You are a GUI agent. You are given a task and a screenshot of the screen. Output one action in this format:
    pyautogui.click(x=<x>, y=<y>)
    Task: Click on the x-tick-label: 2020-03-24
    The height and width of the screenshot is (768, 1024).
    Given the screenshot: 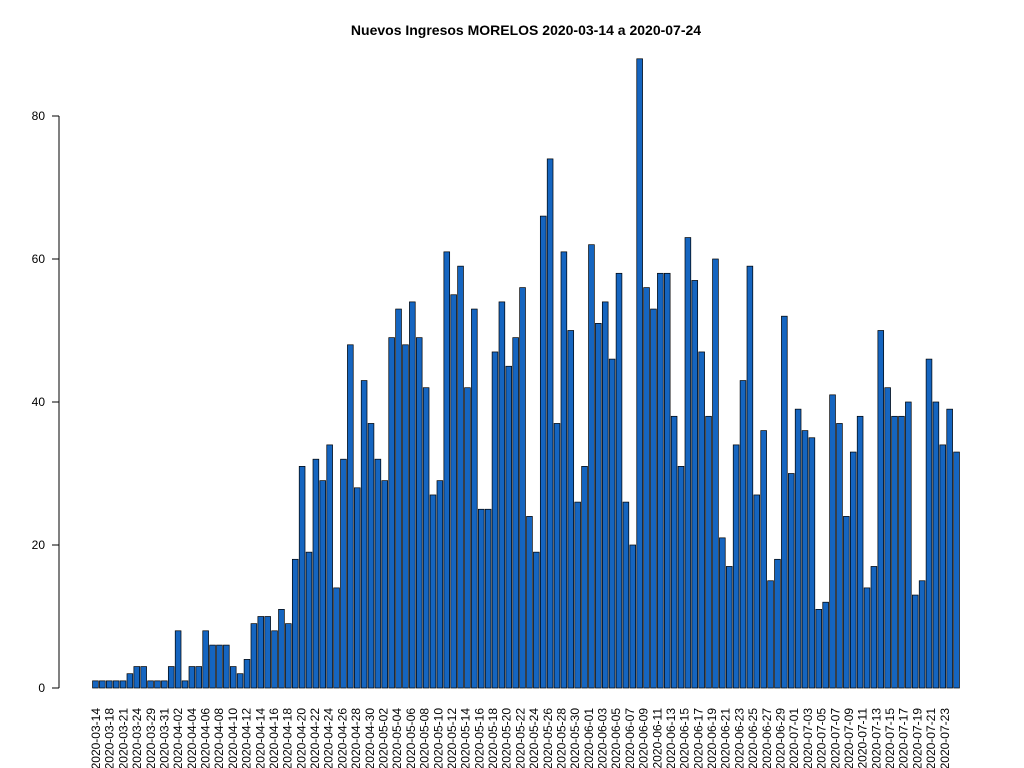 What is the action you would take?
    pyautogui.click(x=137, y=738)
    